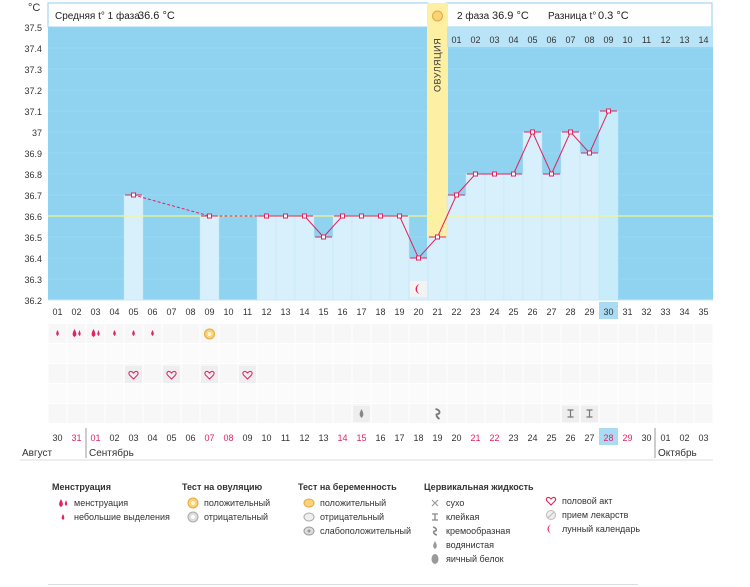 This screenshot has width=750, height=587. I want to click on cycle-day-label: 02, so click(76, 312).